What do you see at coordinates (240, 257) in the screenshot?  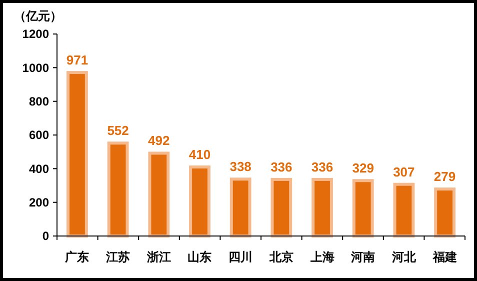 I see `x-tick-label: 四川` at bounding box center [240, 257].